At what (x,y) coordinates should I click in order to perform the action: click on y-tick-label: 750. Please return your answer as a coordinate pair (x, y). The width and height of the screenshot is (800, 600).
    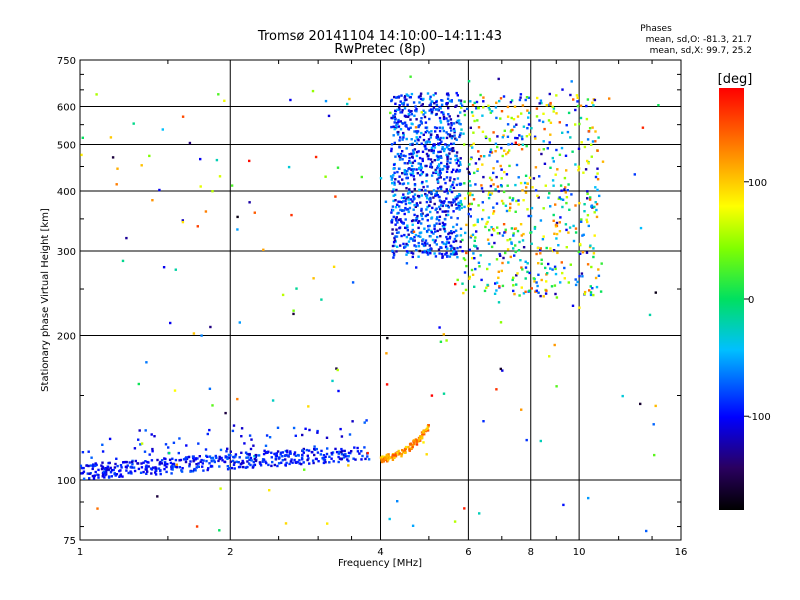
    Looking at the image, I should click on (66, 61).